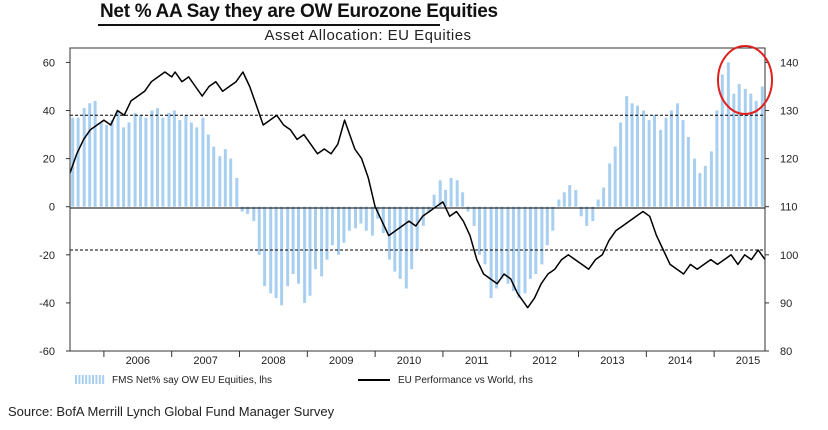  I want to click on right-tick-label: 100, so click(789, 256).